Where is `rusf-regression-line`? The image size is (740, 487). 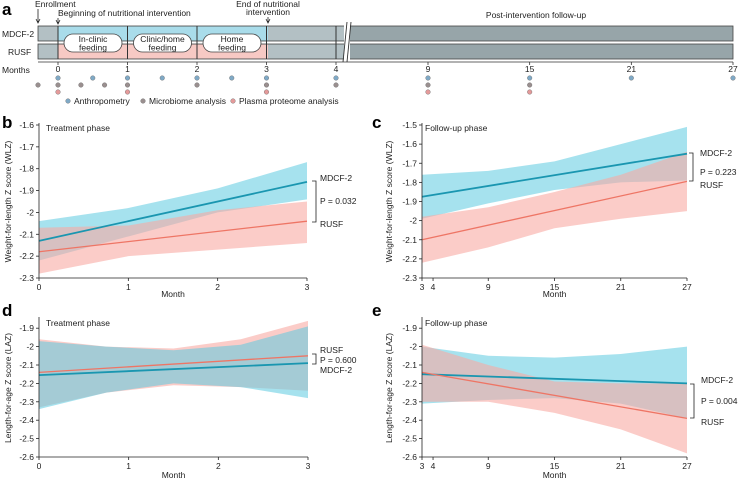
rusf-regression-line is located at coordinates (173, 364).